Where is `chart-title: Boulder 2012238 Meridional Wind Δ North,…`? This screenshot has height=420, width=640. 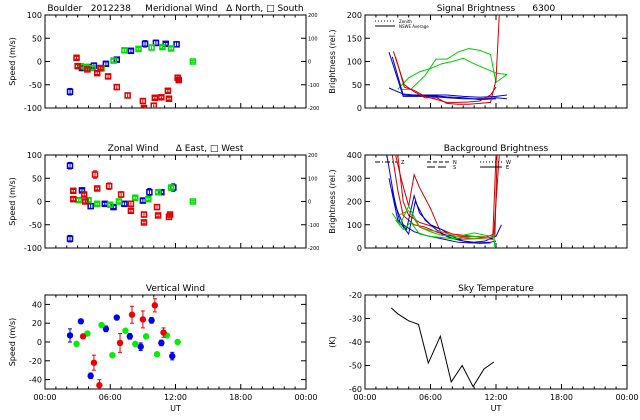 chart-title: Boulder 2012238 Meridional Wind Δ North,… is located at coordinates (175, 9).